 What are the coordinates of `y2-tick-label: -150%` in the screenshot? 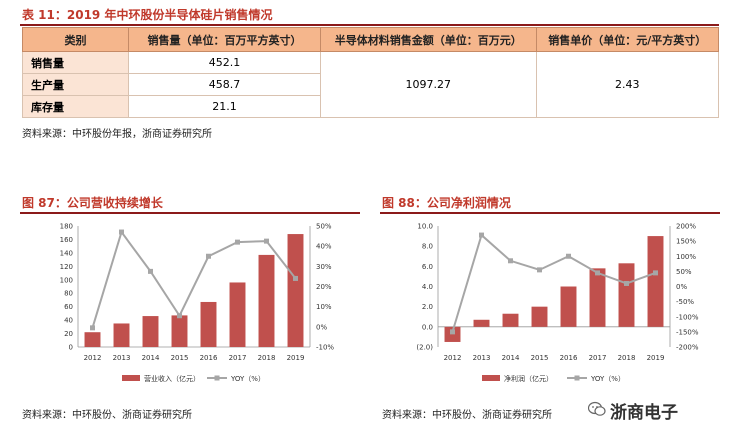 It's located at (687, 332).